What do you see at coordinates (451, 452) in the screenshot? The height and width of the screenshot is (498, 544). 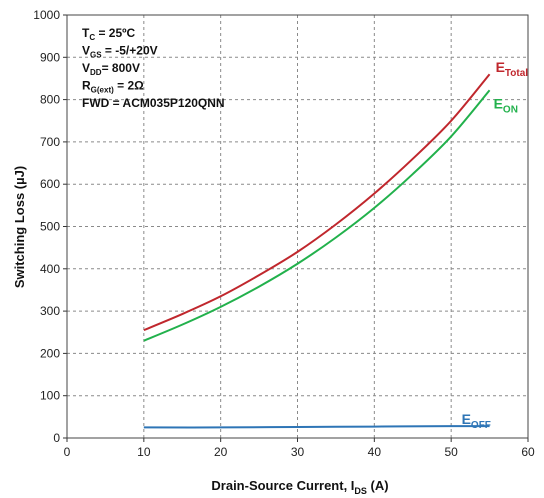 I see `x-tick-label: 50` at bounding box center [451, 452].